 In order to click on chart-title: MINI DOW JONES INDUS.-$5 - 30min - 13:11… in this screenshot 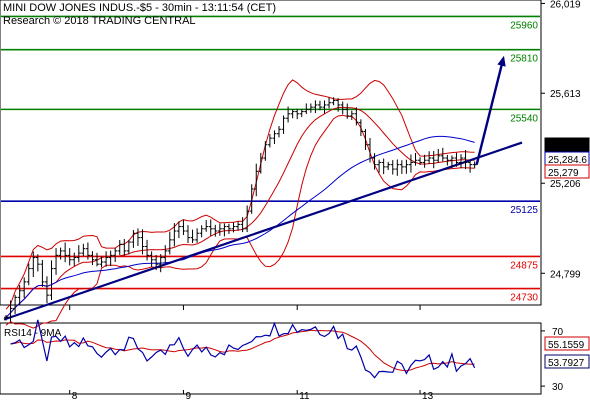, I will do `click(140, 8)`.